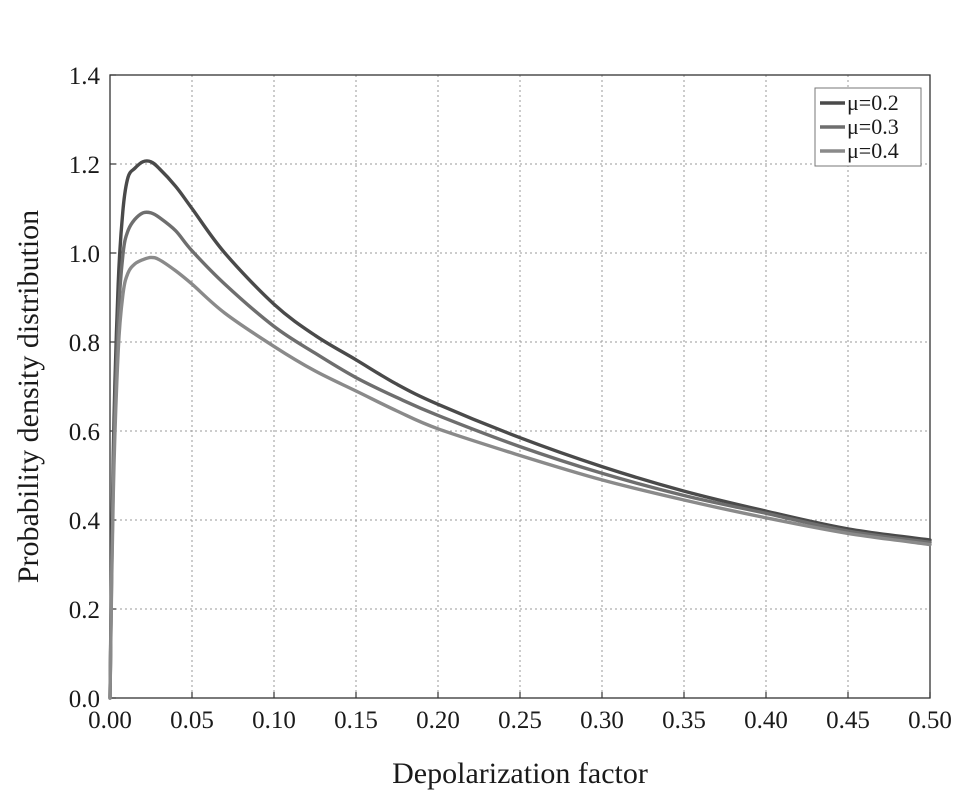 The height and width of the screenshot is (797, 961). What do you see at coordinates (85, 521) in the screenshot?
I see `y-tick-label: 0.4` at bounding box center [85, 521].